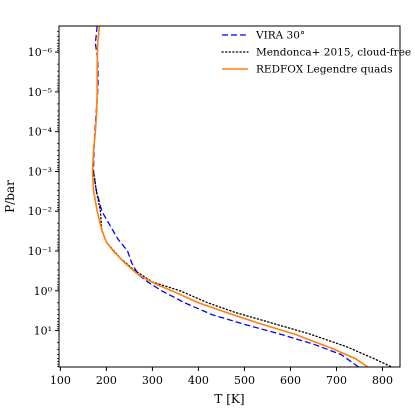 This screenshot has width=415, height=417. What do you see at coordinates (10, 196) in the screenshot?
I see `y-axis-label: P/bar` at bounding box center [10, 196].